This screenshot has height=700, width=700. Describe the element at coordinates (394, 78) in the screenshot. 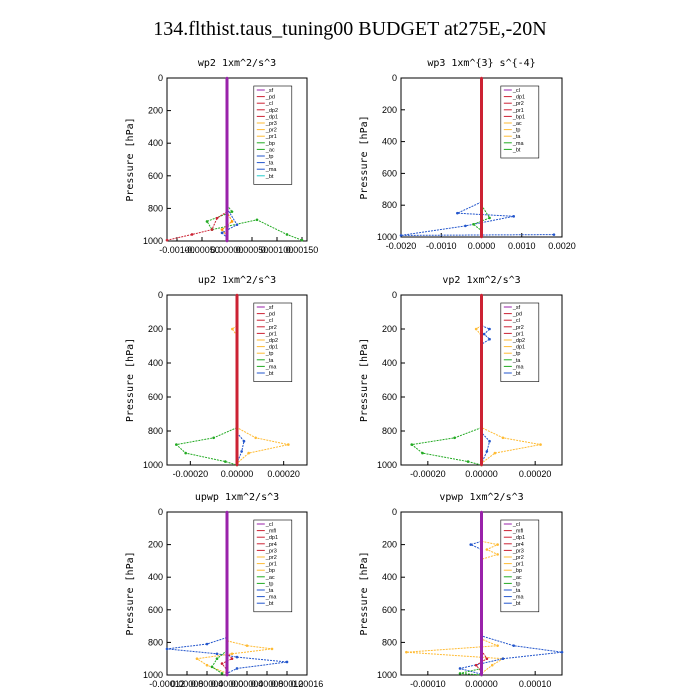

I see `y-tick-label: 0` at that location.